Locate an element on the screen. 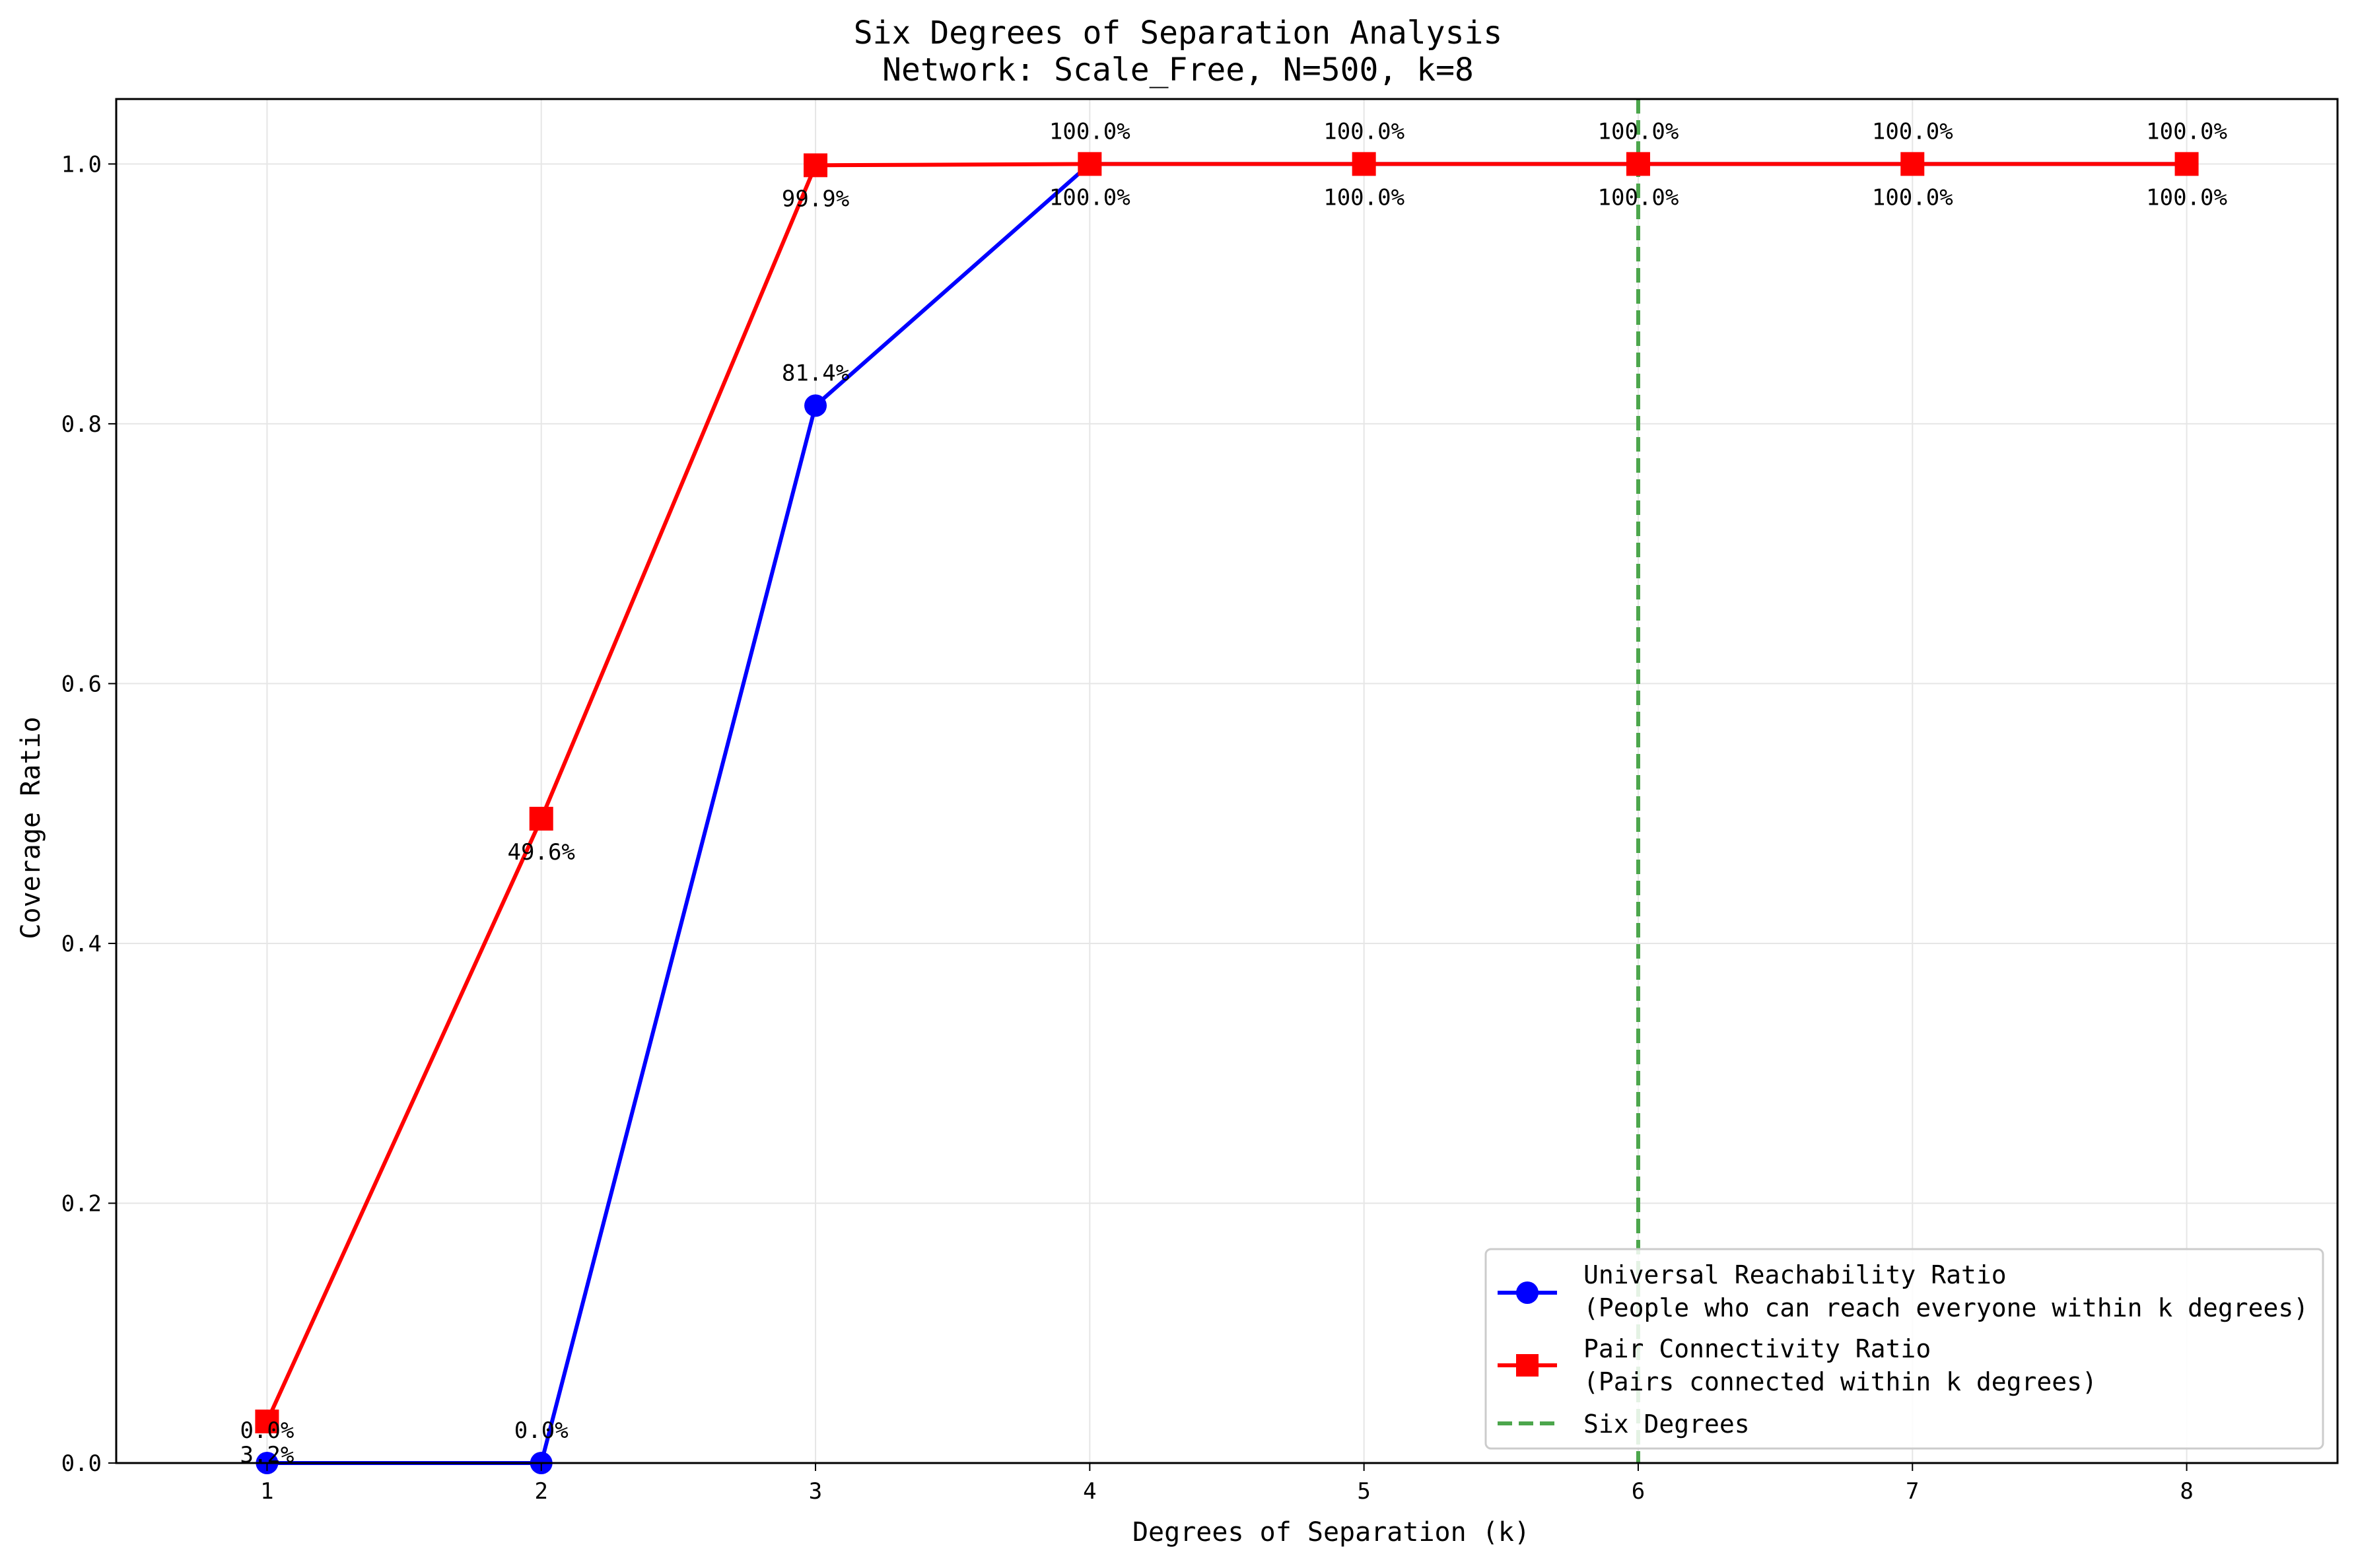 The image size is (2356, 1568). x-tick-label: 2 is located at coordinates (540, 1491).